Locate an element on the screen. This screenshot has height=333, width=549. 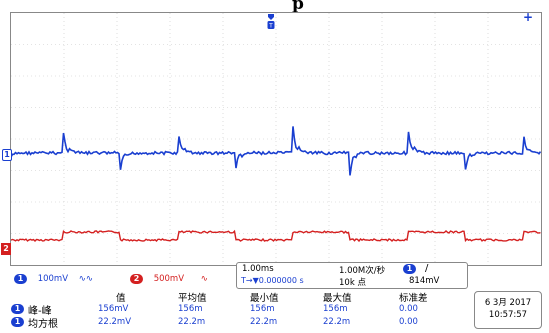
trigger-level: 814mV is located at coordinates (424, 281).